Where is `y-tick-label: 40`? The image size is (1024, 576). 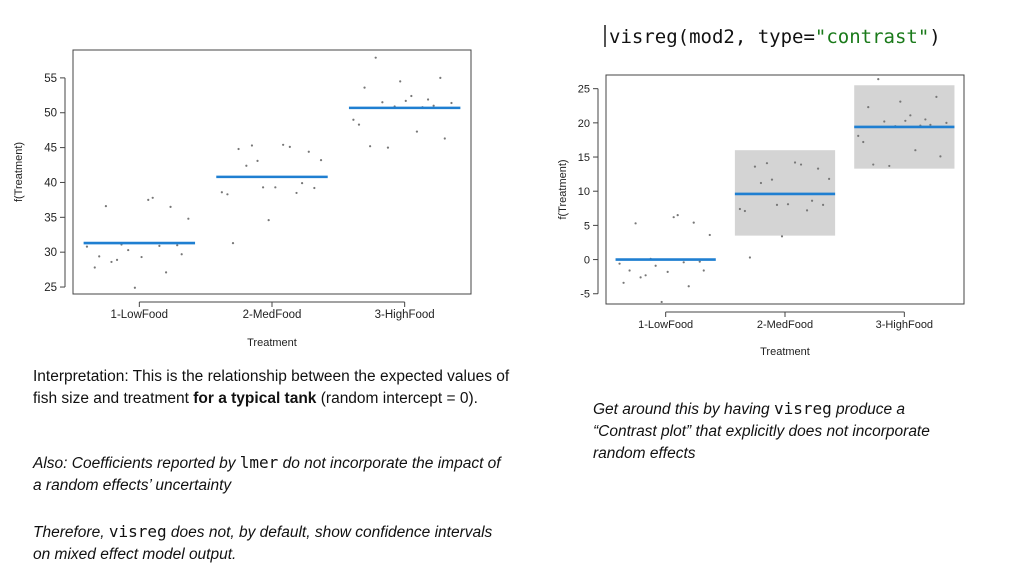
y-tick-label: 40 is located at coordinates (50, 183).